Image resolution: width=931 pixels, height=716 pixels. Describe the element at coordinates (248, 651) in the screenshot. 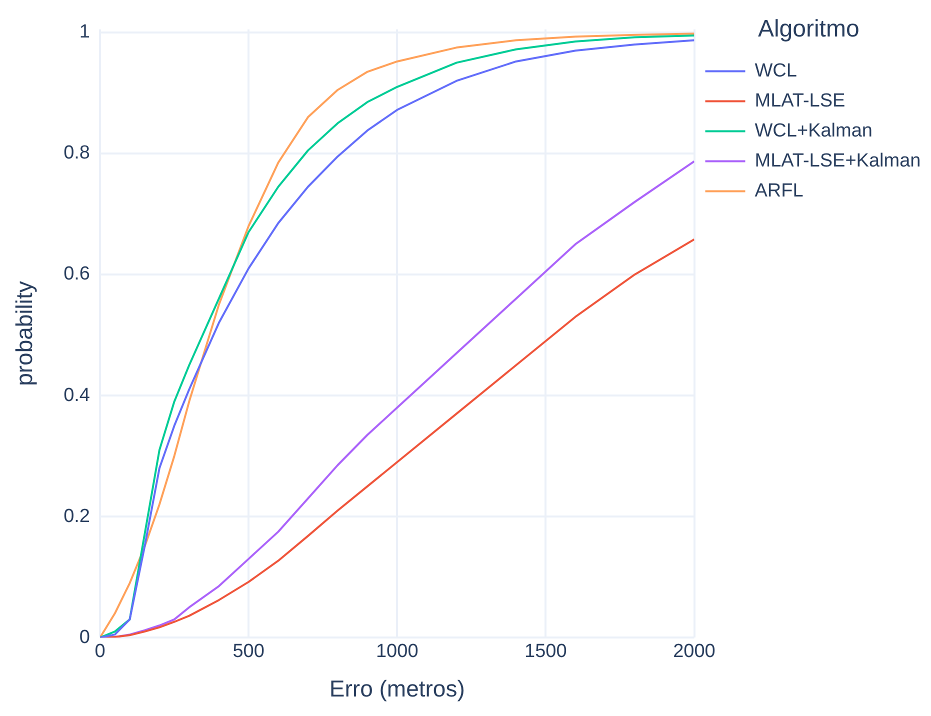

I see `x-tick-label: 500` at that location.